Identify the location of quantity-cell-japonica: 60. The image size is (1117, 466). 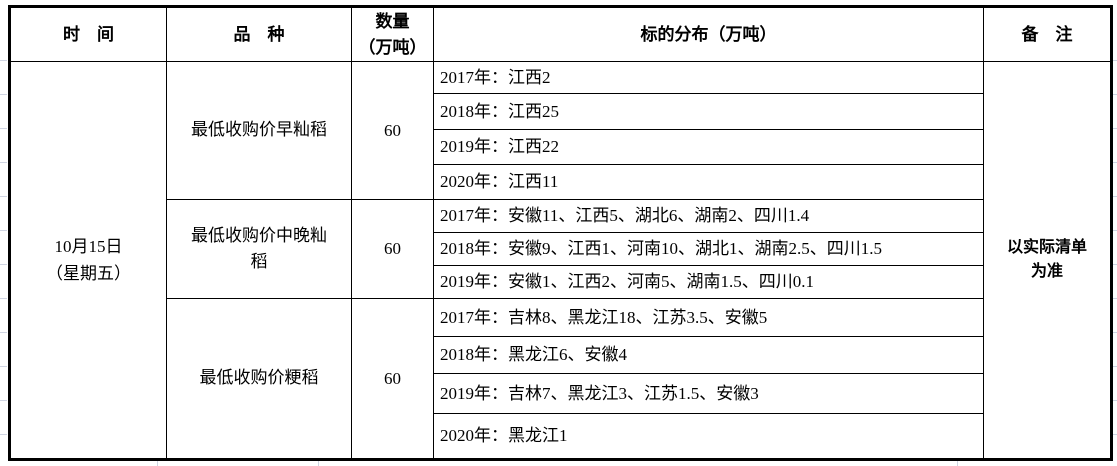
(392, 379).